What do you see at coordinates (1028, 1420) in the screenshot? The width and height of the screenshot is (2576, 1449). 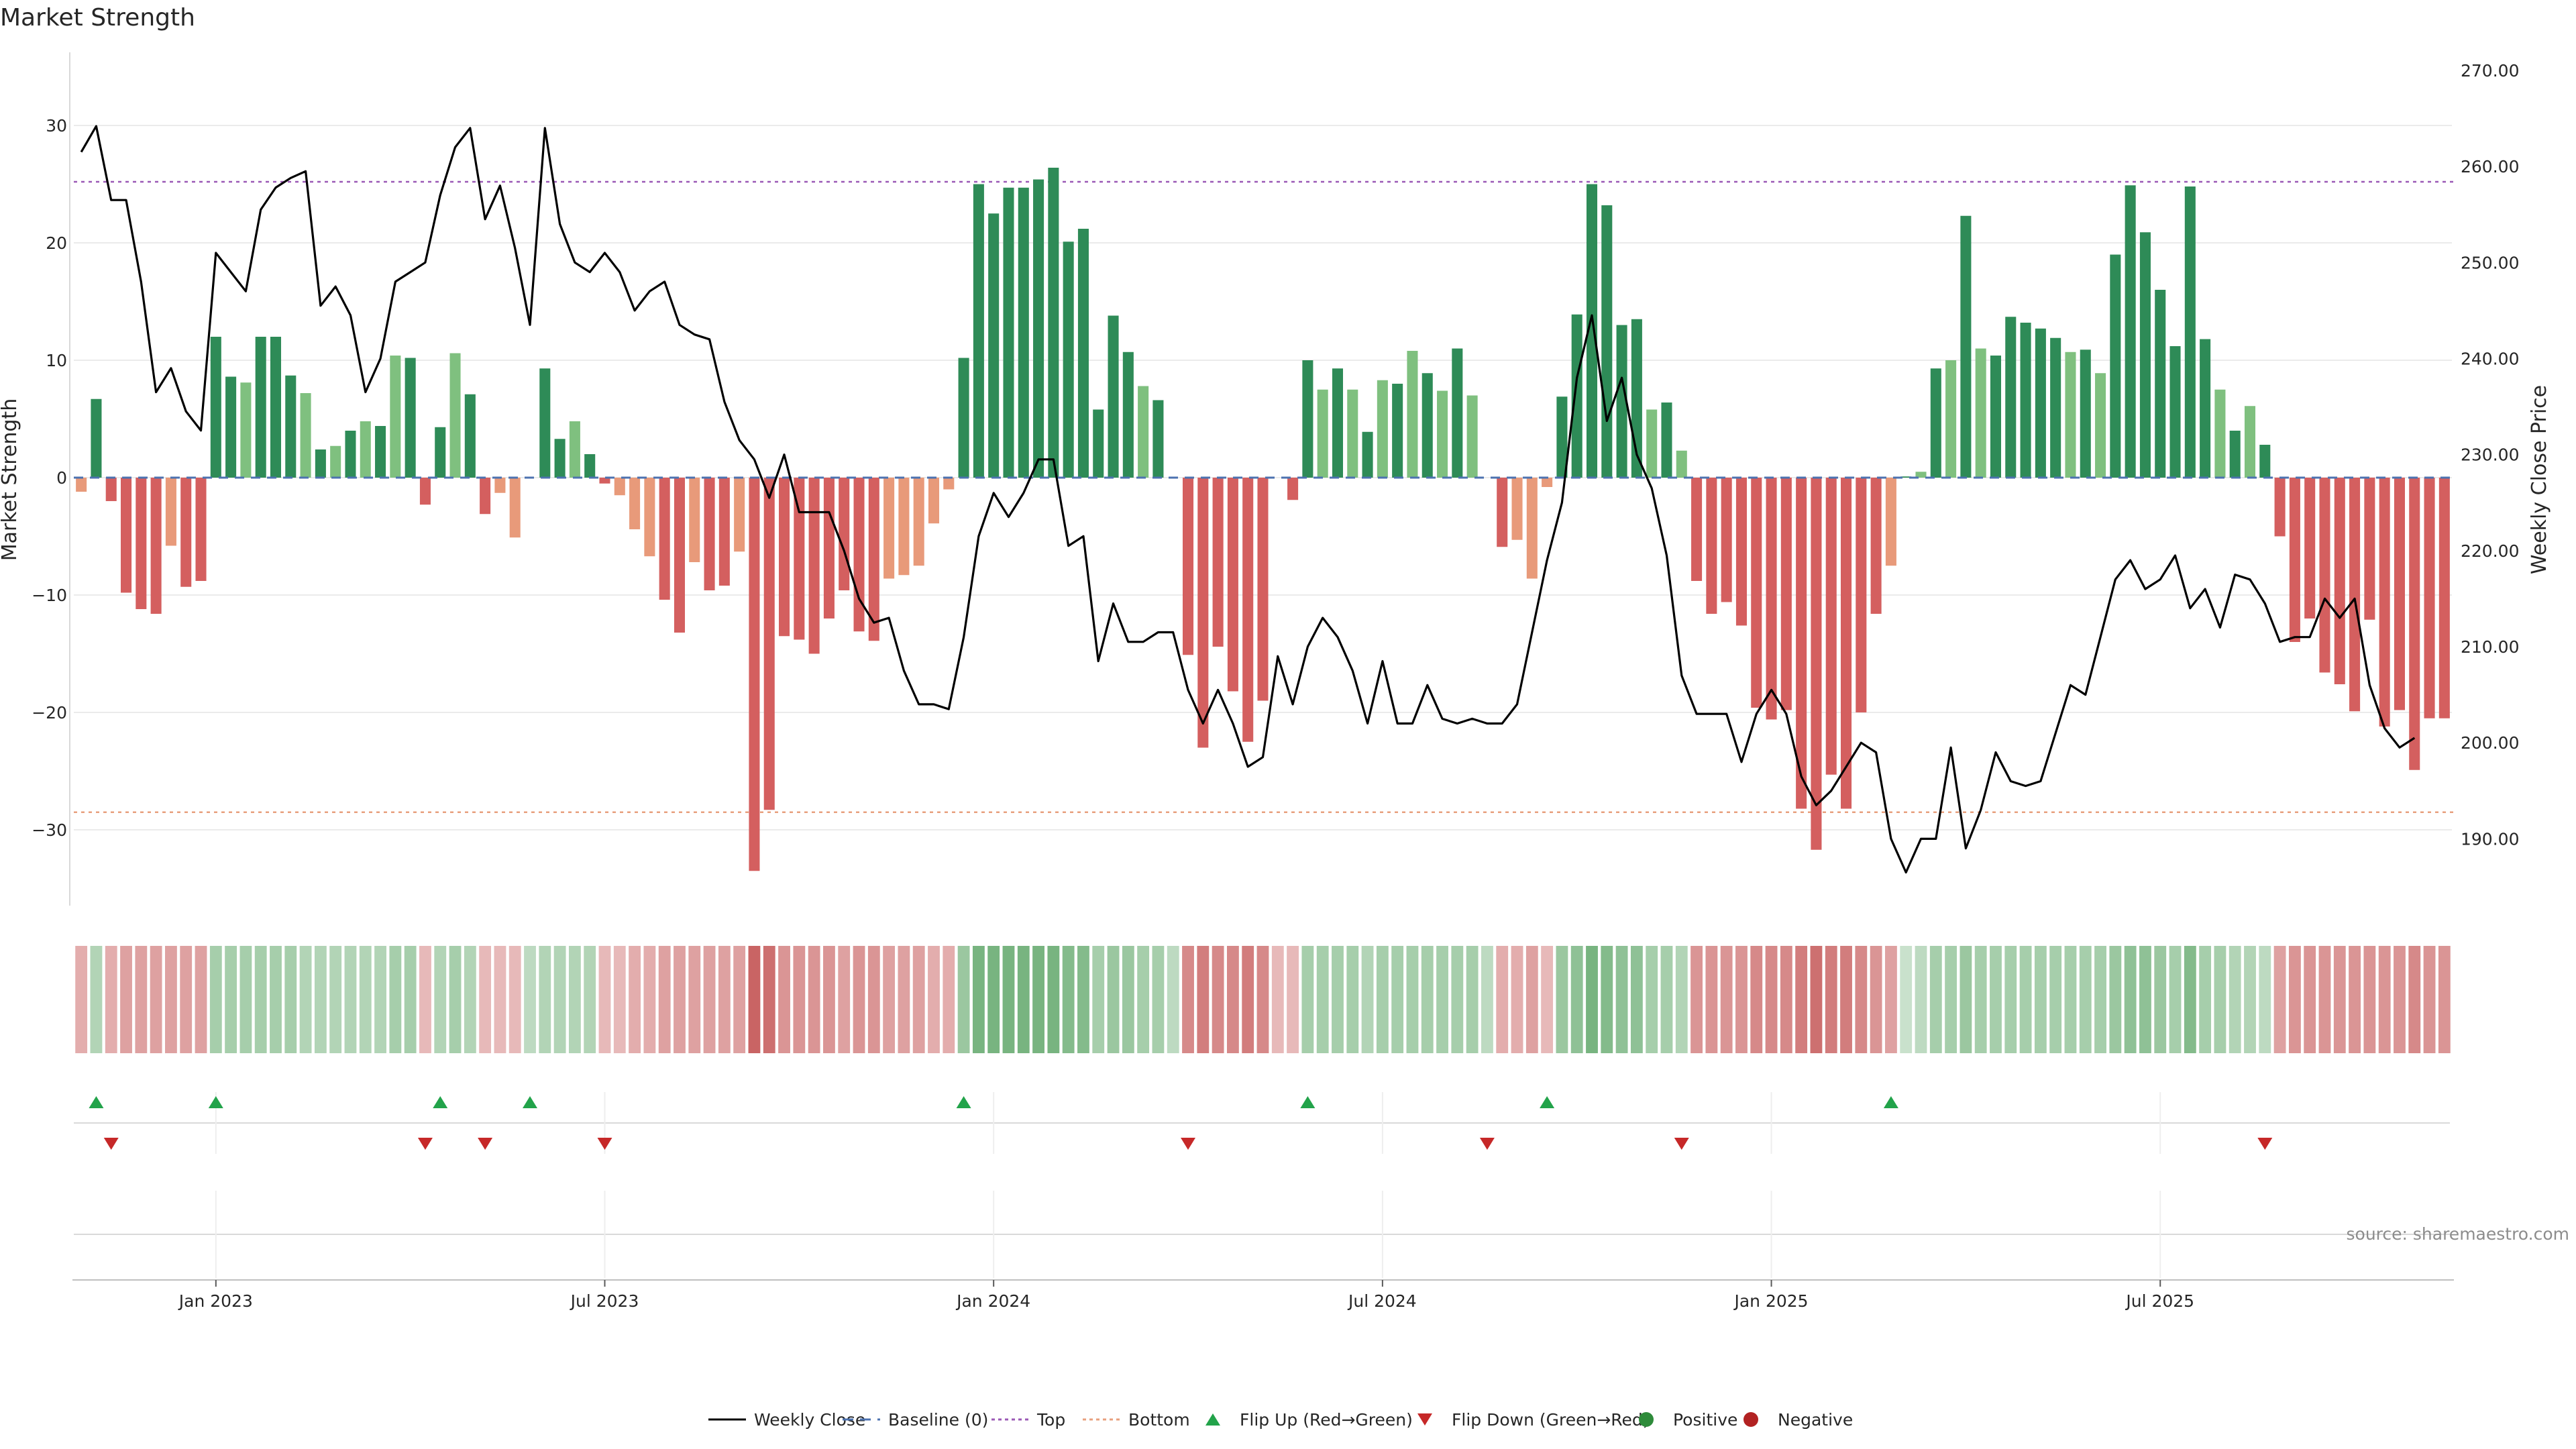 I see `legend-item: Top` at bounding box center [1028, 1420].